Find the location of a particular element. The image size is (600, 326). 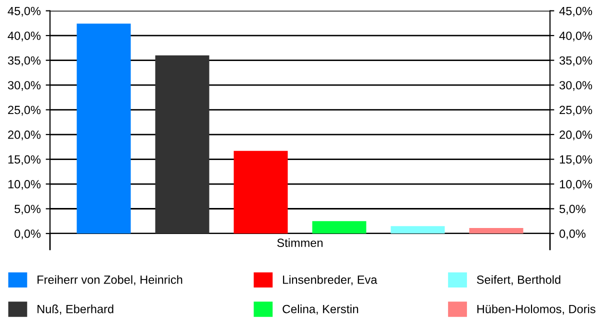

y-tick-label: 15,0% is located at coordinates (24, 160).